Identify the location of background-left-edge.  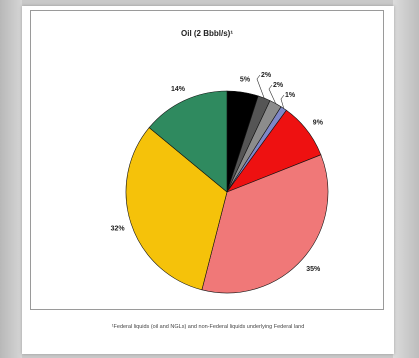
(11, 179).